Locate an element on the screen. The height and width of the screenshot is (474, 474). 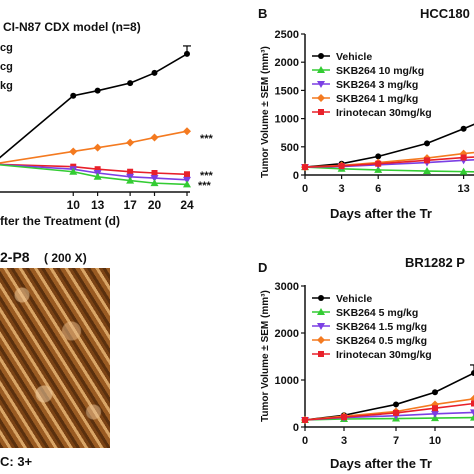
y-tick-label: 1500 is located at coordinates (287, 91).